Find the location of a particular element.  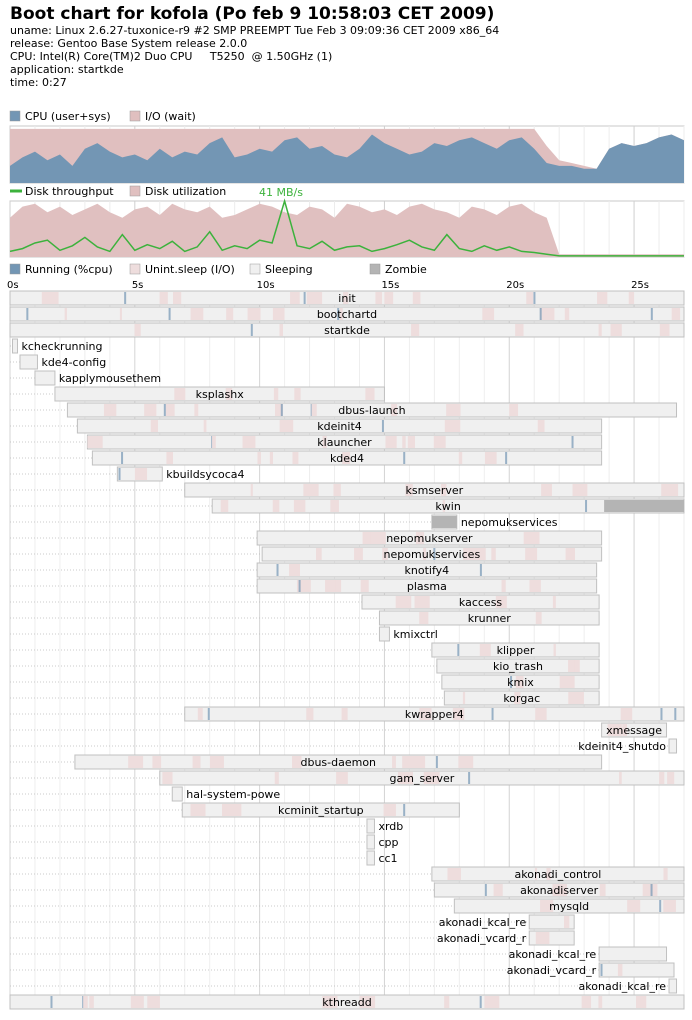

process-label: kbuildsycoca4 is located at coordinates (205, 474).